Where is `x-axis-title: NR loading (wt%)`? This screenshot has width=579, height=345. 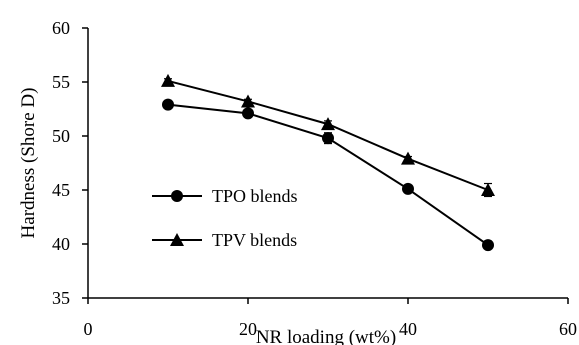 x-axis-title: NR loading (wt%) is located at coordinates (326, 336).